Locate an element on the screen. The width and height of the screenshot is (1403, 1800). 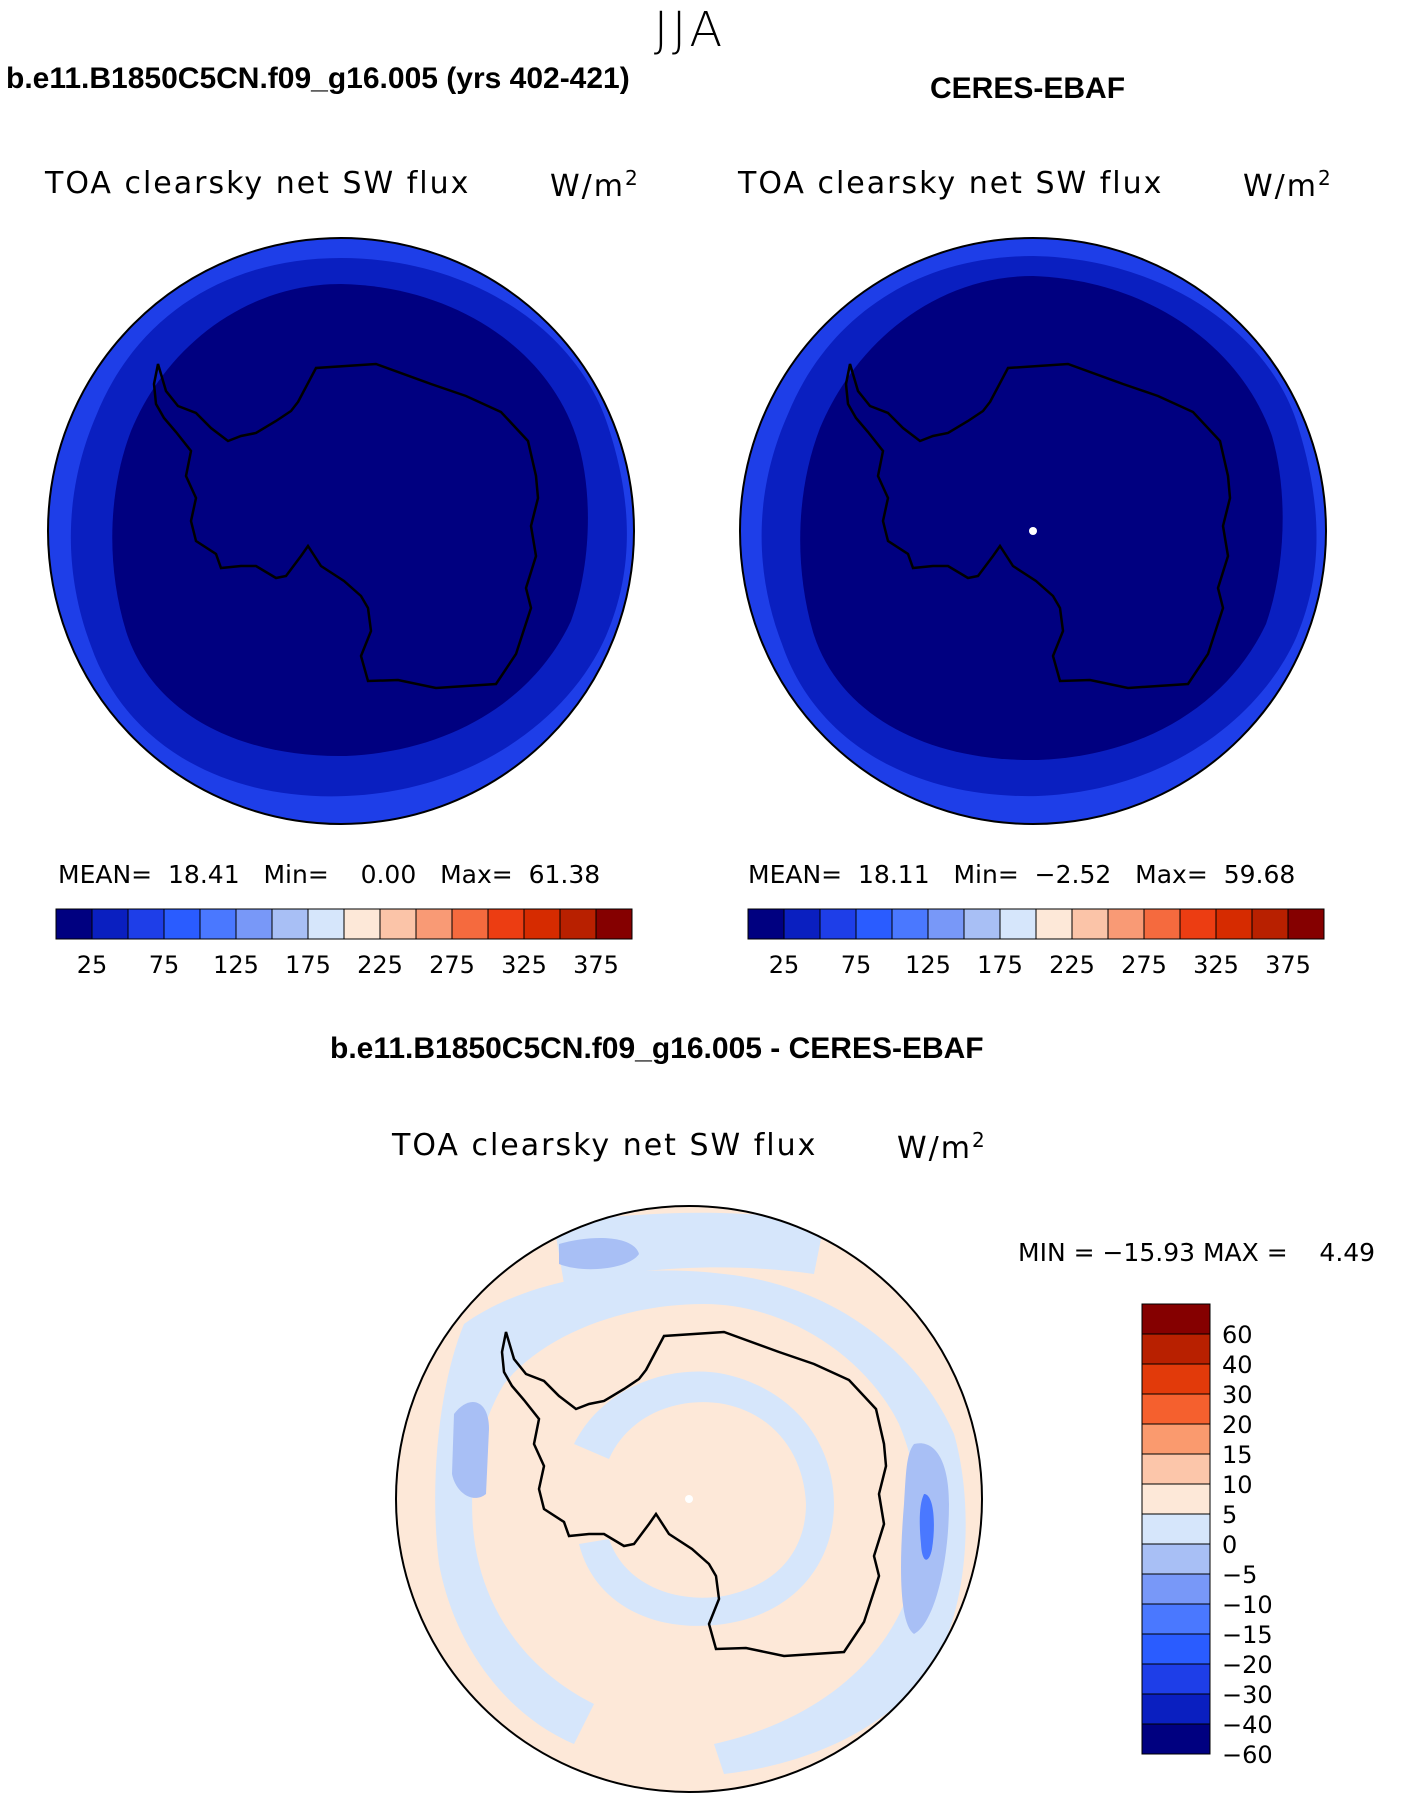
obs-colorbar-tick-label: 325 is located at coordinates (1216, 965).